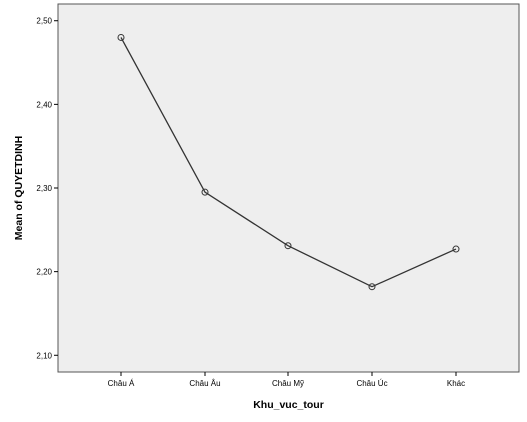 This screenshot has width=527, height=422. I want to click on x-tick-label: Châu Mỹ, so click(288, 383).